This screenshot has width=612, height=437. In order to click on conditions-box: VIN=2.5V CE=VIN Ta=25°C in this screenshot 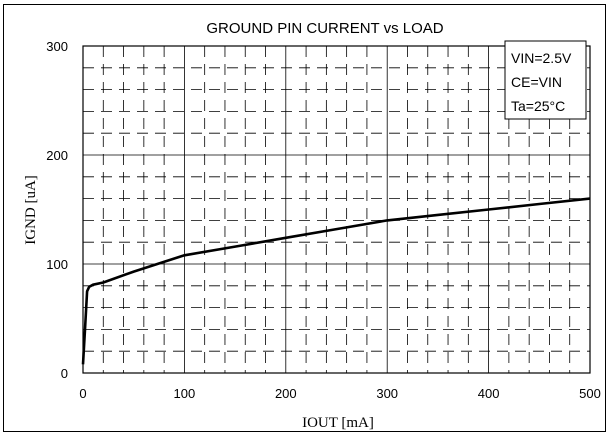, I will do `click(545, 80)`.